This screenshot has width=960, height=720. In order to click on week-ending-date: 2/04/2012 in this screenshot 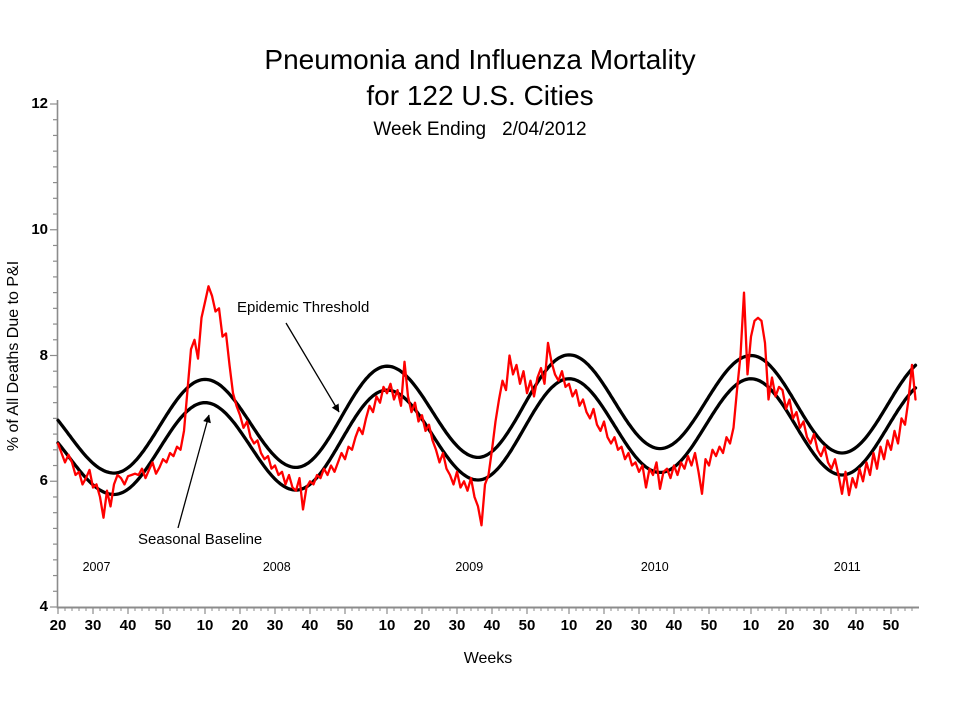, I will do `click(544, 129)`.